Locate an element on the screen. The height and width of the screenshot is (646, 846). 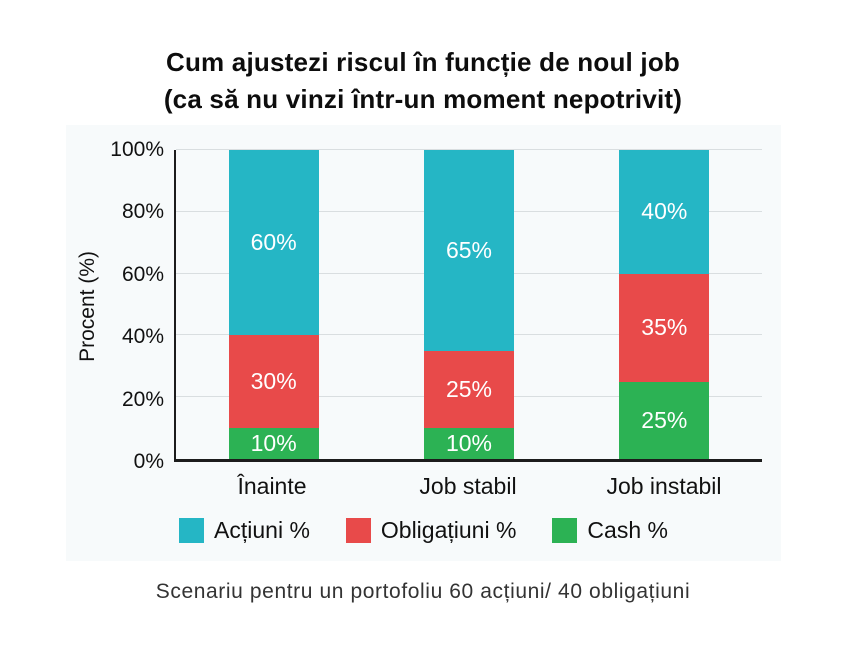
x-axis-labels: Înainte Job stabil Job instabil is located at coordinates (468, 486).